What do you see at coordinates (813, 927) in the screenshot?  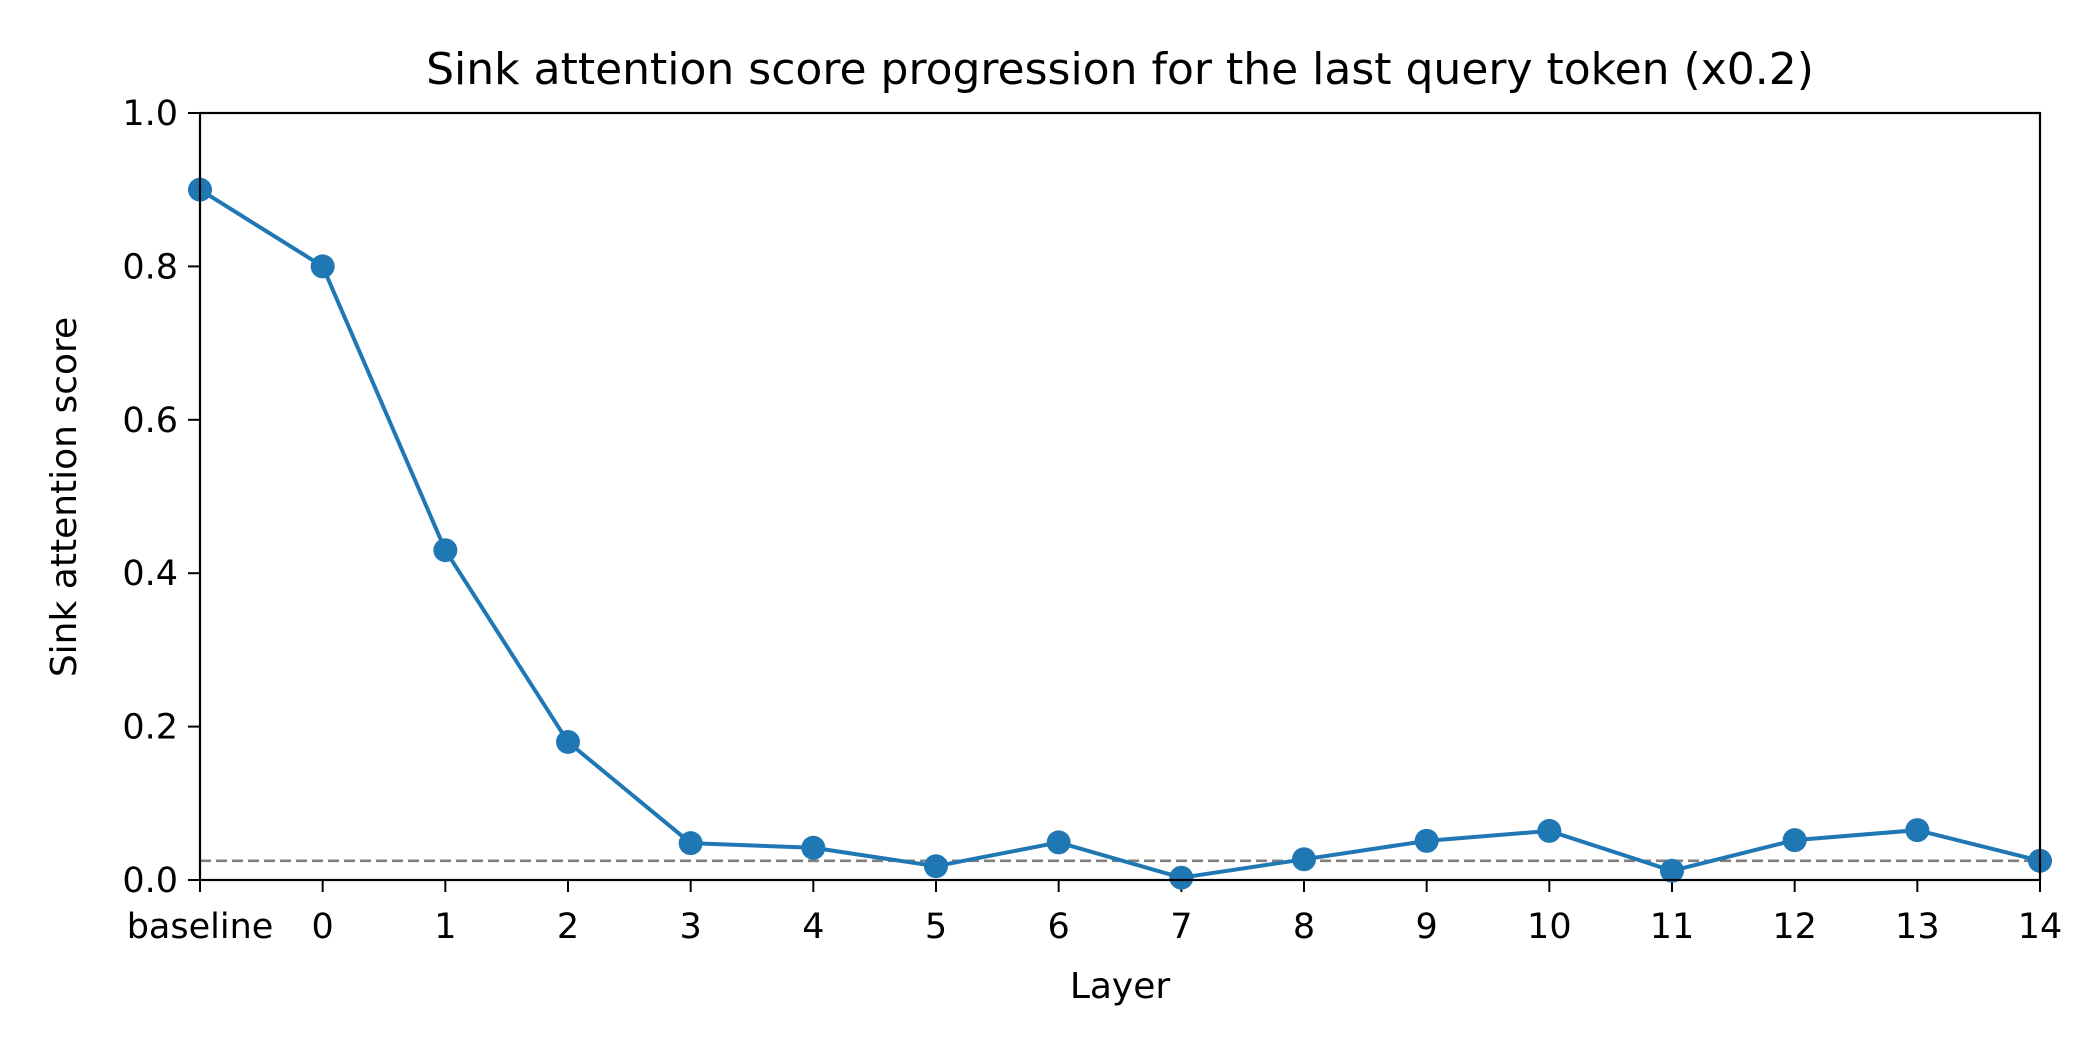 I see `x-tick-label: 4` at bounding box center [813, 927].